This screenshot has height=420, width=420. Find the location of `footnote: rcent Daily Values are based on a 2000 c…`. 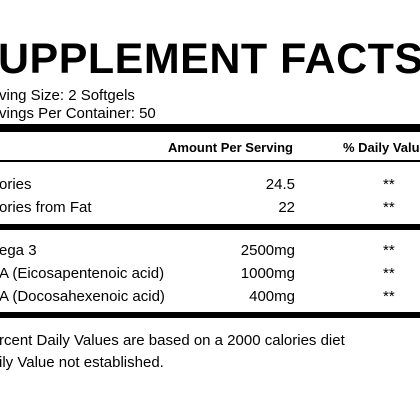

footnote: rcent Daily Values are based on a 2000 c… is located at coordinates (172, 340).